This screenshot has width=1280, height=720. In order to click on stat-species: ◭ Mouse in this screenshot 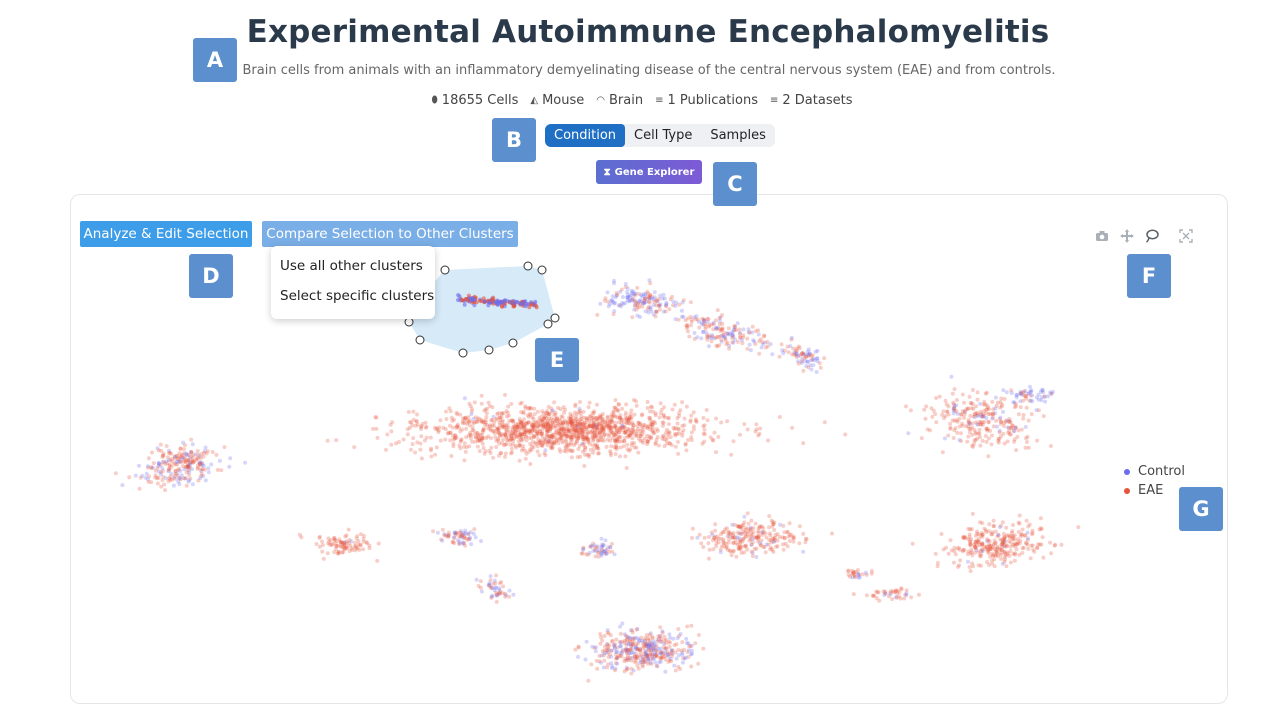, I will do `click(557, 100)`.